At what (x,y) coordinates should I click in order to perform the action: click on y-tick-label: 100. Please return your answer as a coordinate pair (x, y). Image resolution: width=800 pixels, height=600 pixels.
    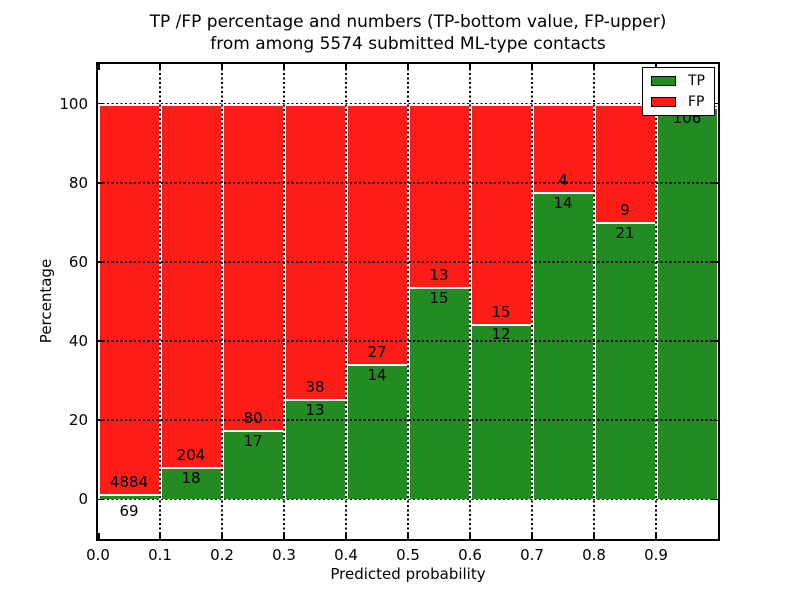
    Looking at the image, I should click on (73, 103).